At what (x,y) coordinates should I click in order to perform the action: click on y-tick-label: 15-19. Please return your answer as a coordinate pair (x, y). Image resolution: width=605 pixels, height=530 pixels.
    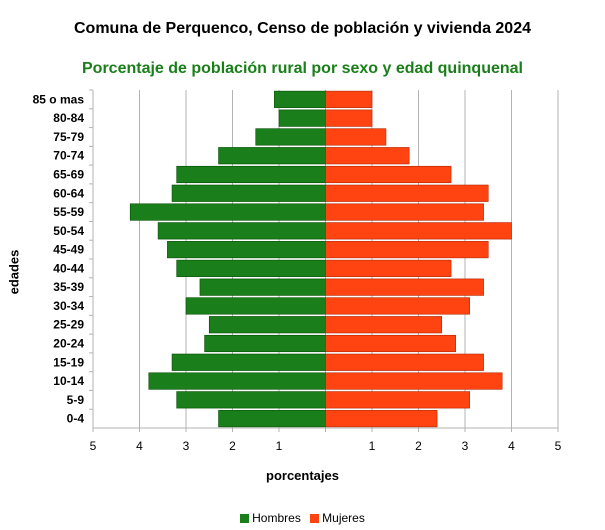
    Looking at the image, I should click on (68, 362).